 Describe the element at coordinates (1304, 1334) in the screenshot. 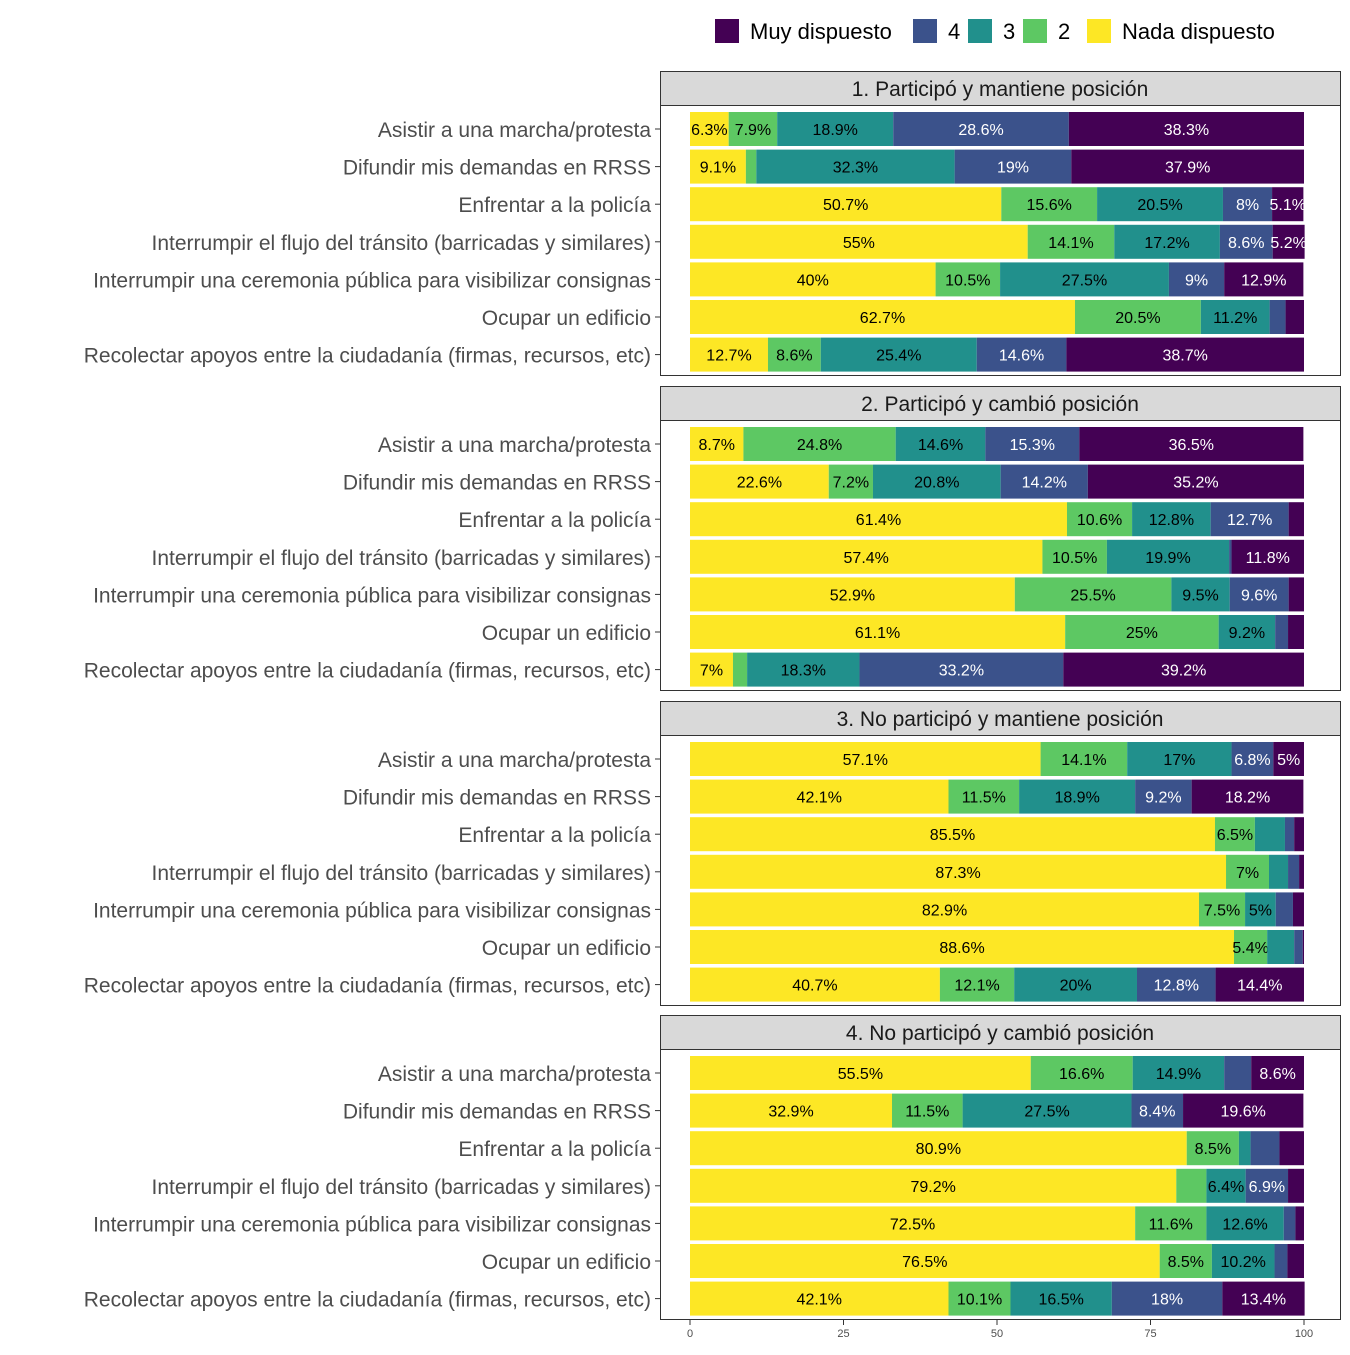

I see `x-tick-label: 100` at that location.